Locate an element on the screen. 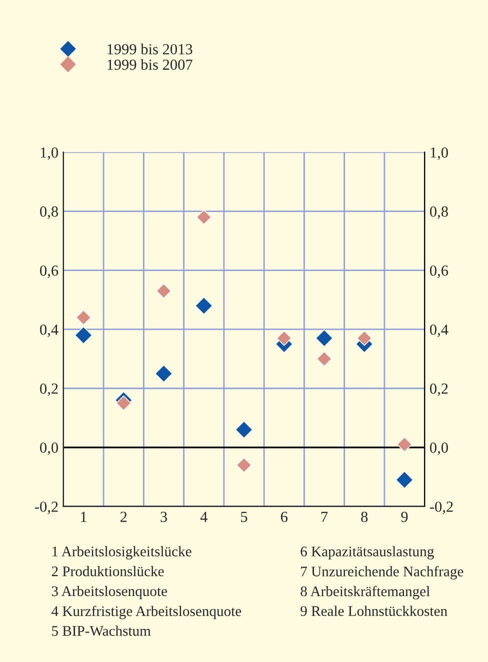  text: 7 Unzureichende Nachfrage is located at coordinates (382, 573).